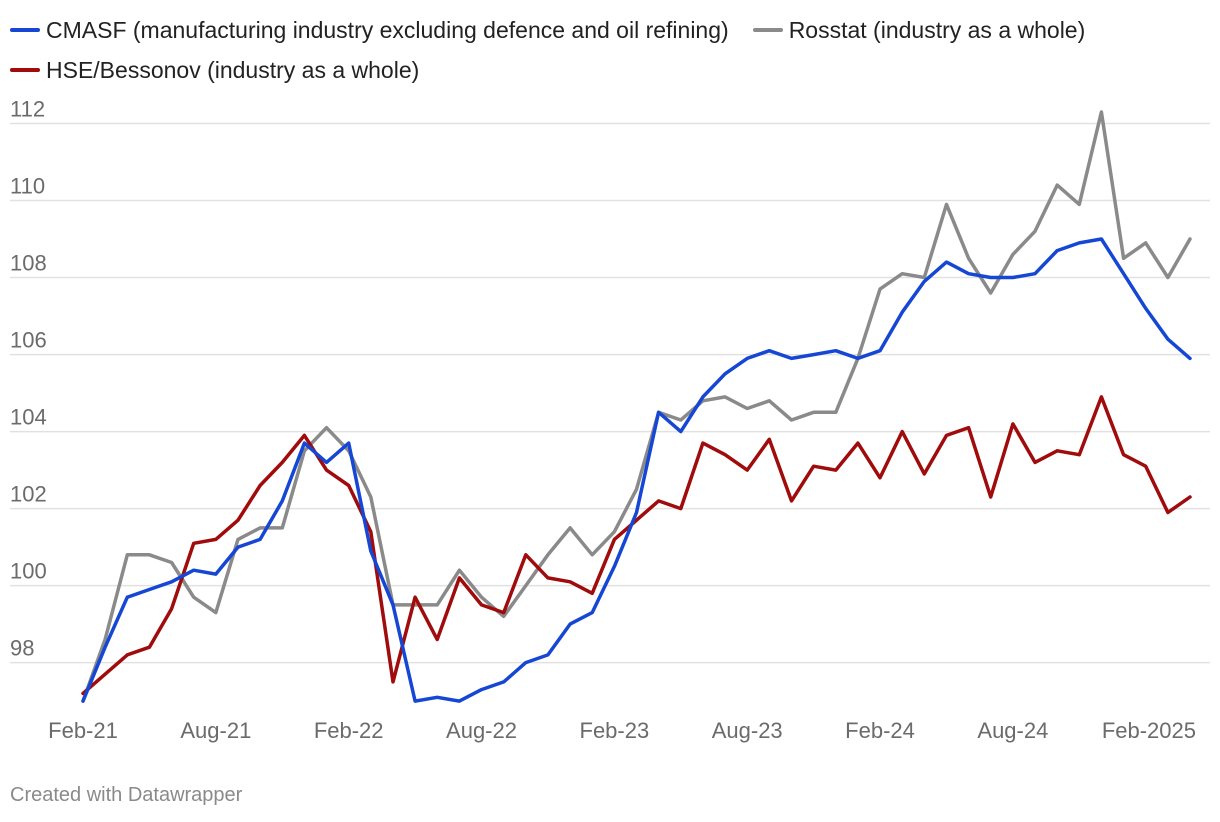  I want to click on x-tick-label-Aug-22: Aug-22, so click(481, 730).